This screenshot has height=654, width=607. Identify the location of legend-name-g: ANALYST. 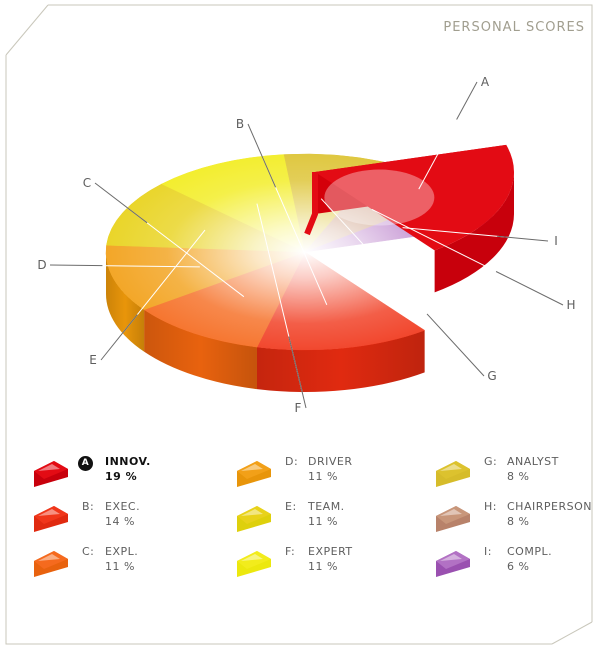
(533, 461).